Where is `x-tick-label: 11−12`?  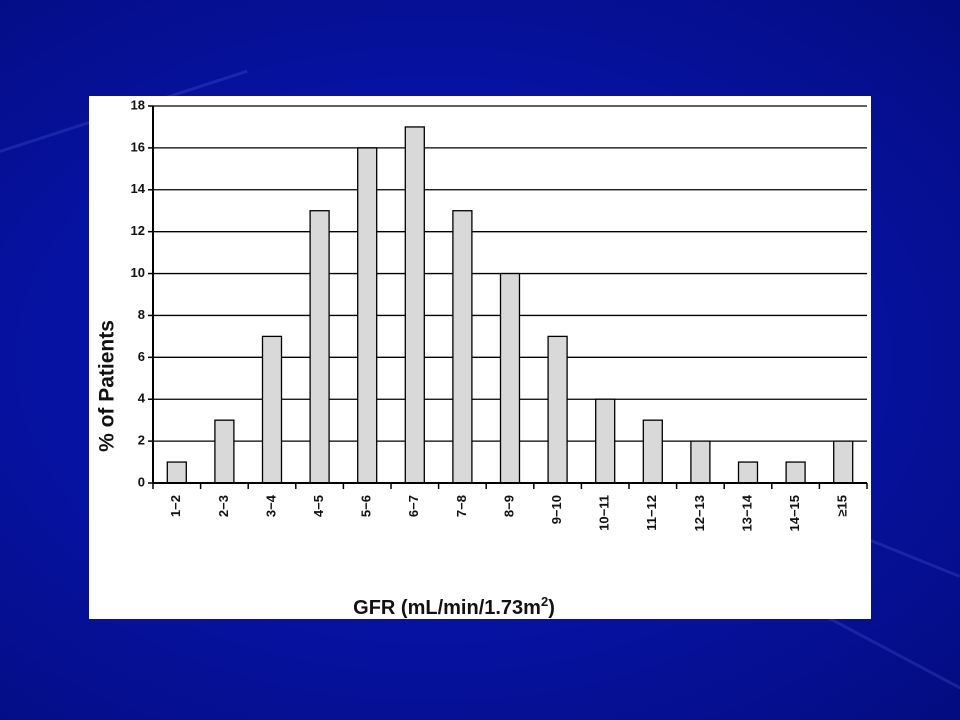 x-tick-label: 11−12 is located at coordinates (651, 513).